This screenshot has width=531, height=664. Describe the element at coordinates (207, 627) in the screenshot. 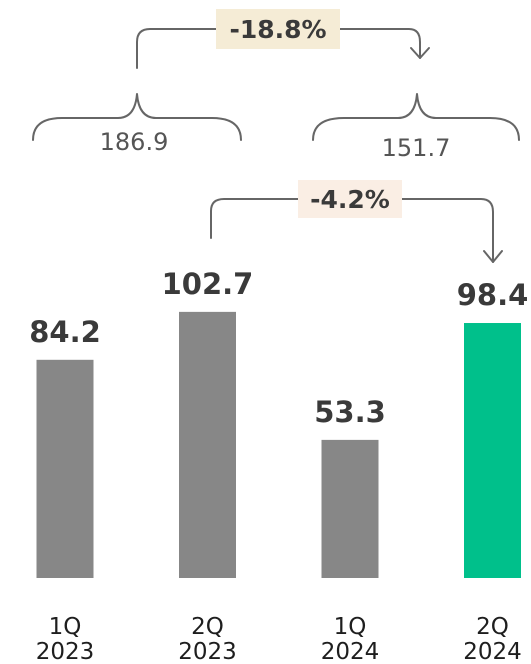

I see `tick-quarter-2q-2023: 2Q` at that location.